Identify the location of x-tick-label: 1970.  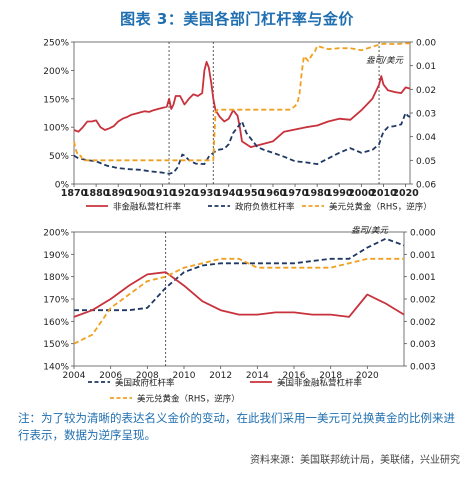
(295, 193).